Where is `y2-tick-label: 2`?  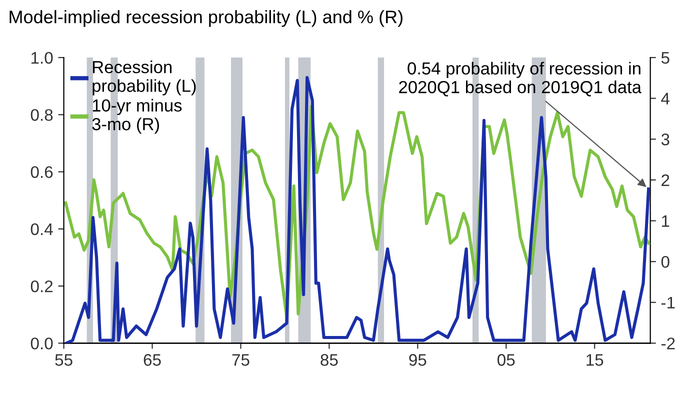
y2-tick-label: 2 is located at coordinates (666, 180).